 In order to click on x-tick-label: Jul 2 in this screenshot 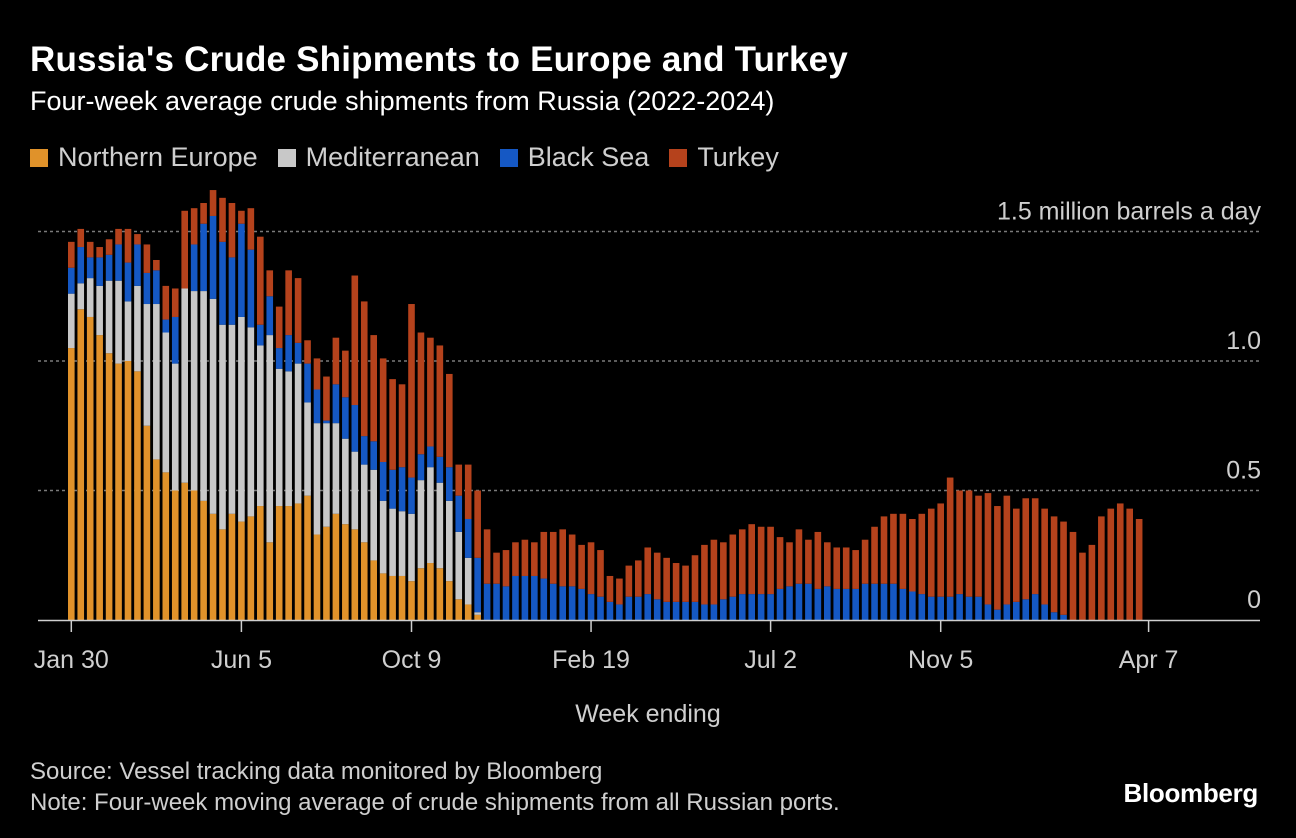, I will do `click(770, 660)`.